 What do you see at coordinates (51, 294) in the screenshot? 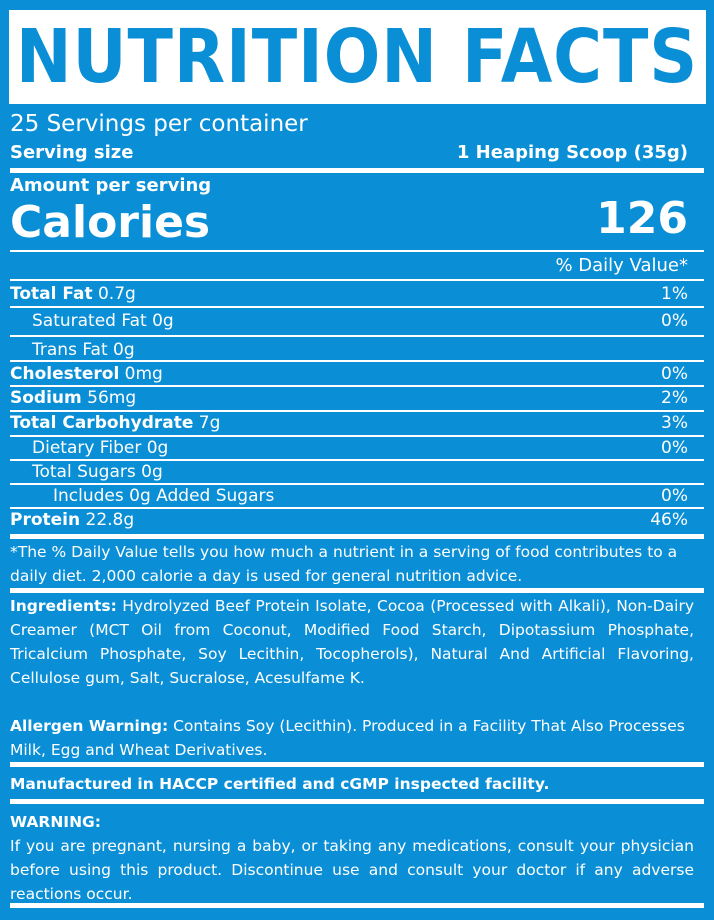
I see `nutrient-name: Total Fat` at bounding box center [51, 294].